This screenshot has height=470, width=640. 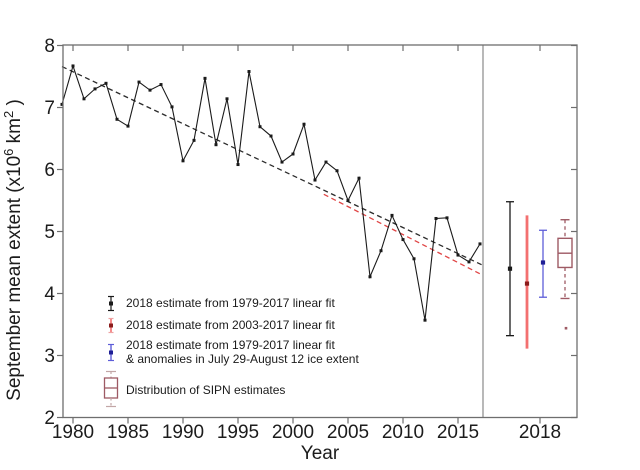 What do you see at coordinates (111, 303) in the screenshot?
I see `black-errorbar-icon` at bounding box center [111, 303].